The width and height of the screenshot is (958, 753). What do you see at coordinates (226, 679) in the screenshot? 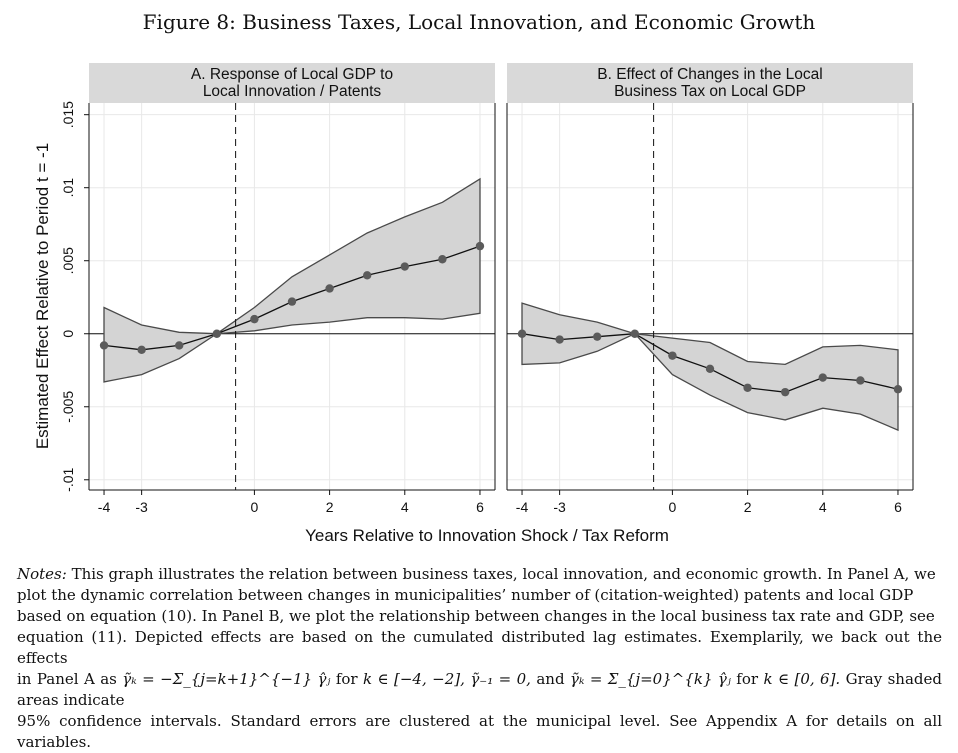
I see `formula-gamma-pre: γ̃ₖ = −Σ_{j=k+1}^{−1} γ̂ⱼ` at bounding box center [226, 679].